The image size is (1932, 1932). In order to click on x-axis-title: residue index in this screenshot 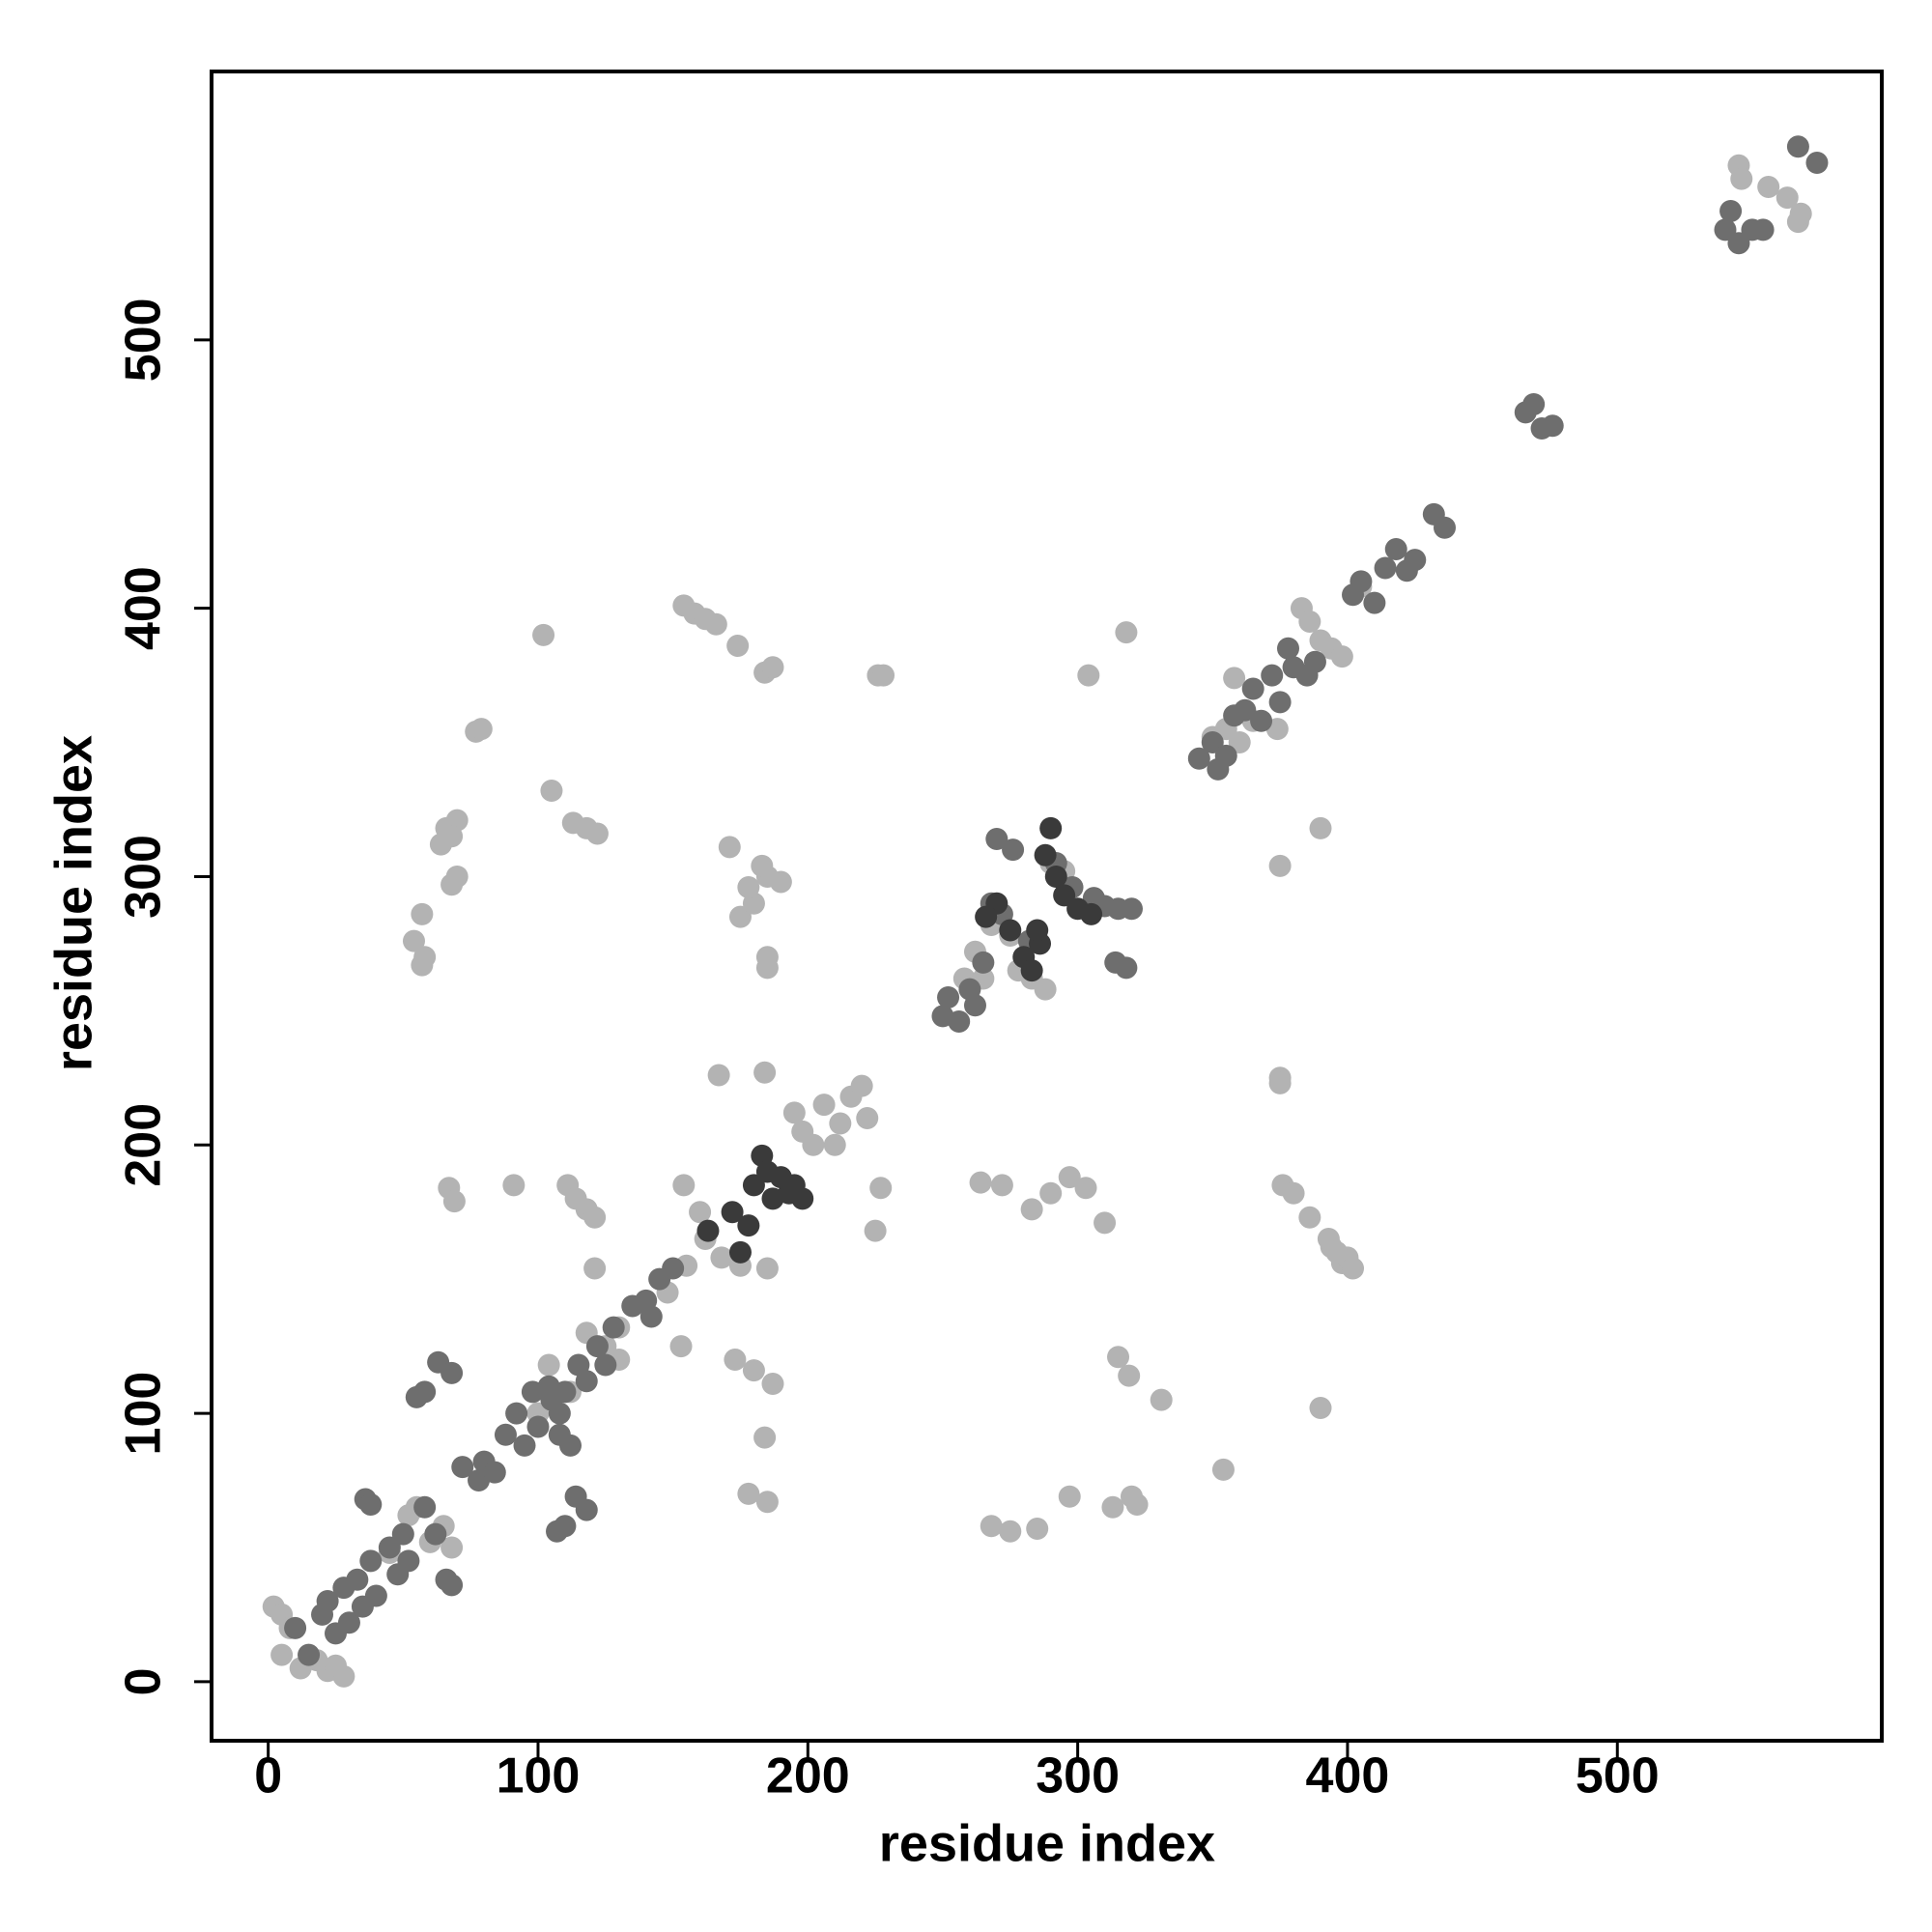, I will do `click(1047, 1843)`.